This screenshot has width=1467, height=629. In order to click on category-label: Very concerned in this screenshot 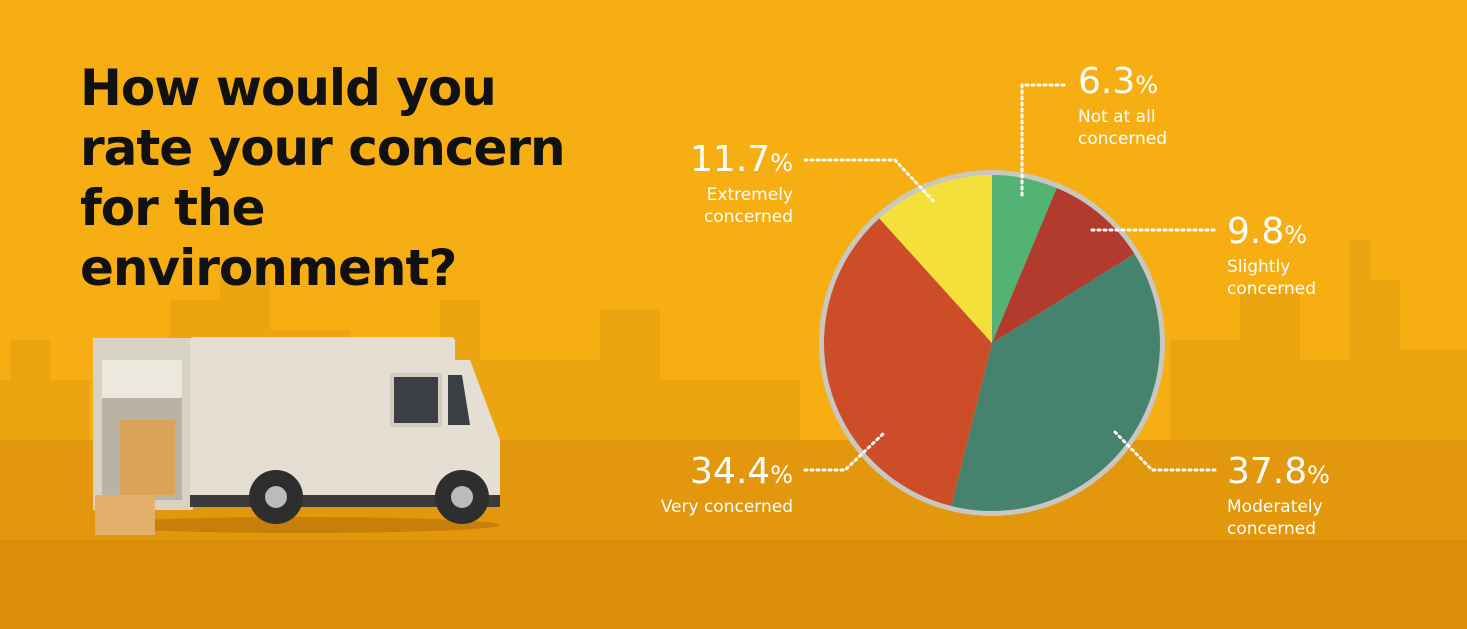, I will do `click(727, 507)`.